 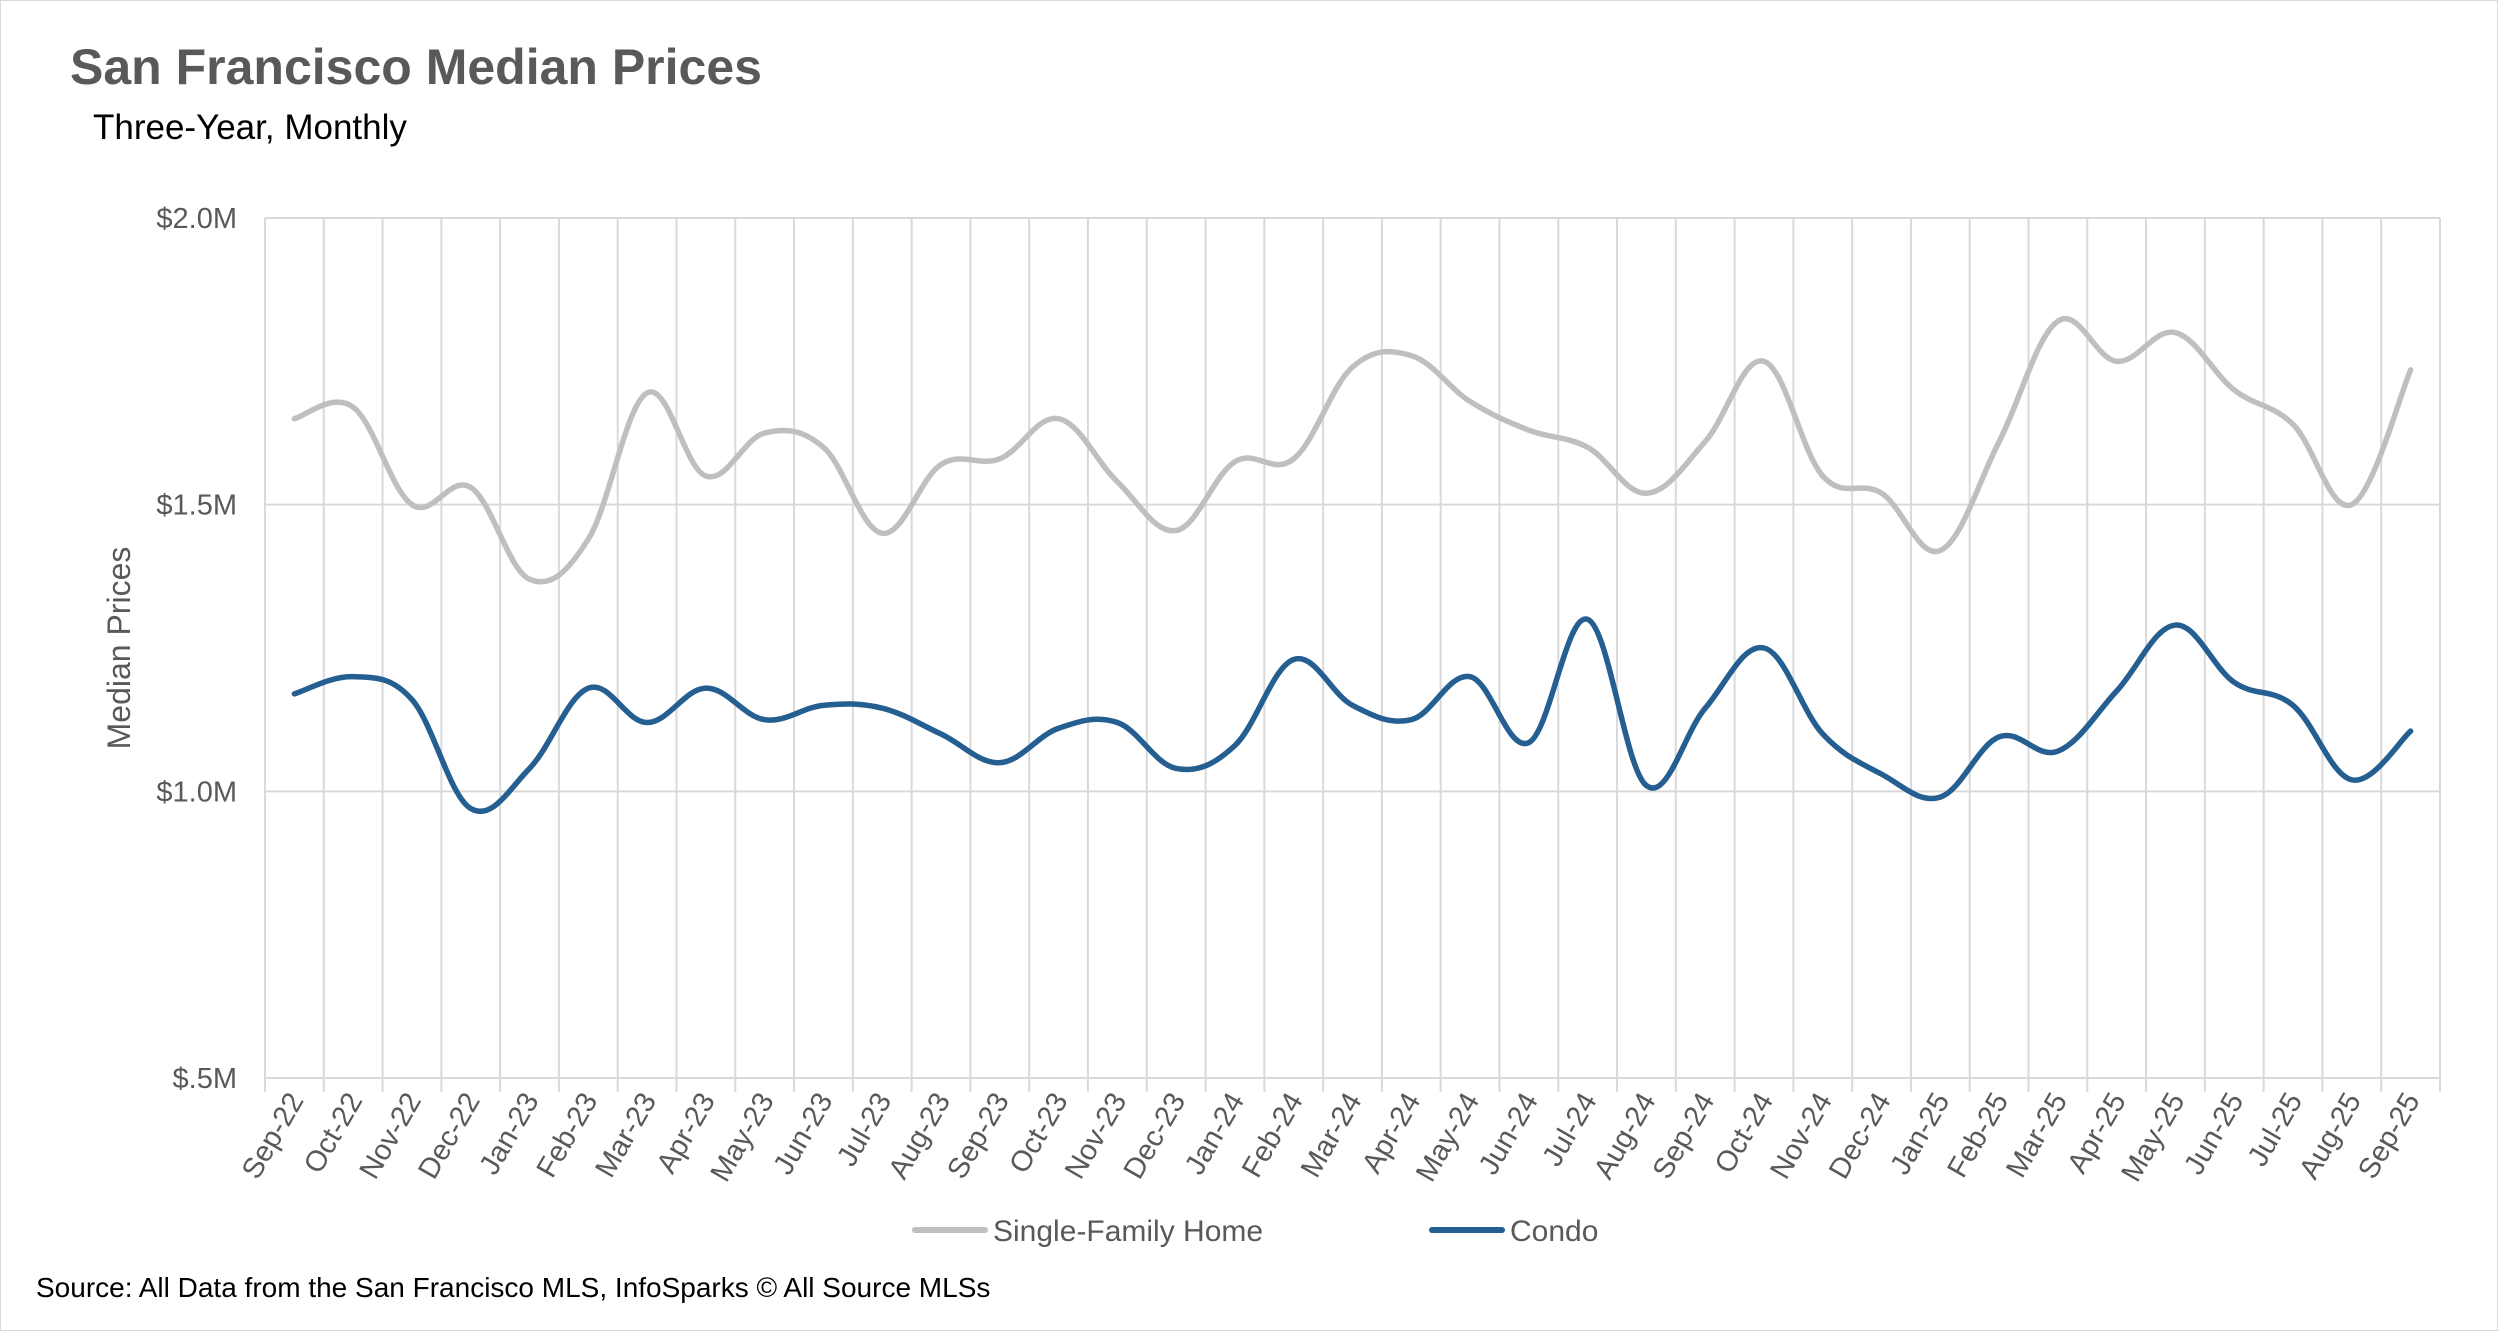 What do you see at coordinates (196, 219) in the screenshot?
I see `y-tick-label: $2.0M` at bounding box center [196, 219].